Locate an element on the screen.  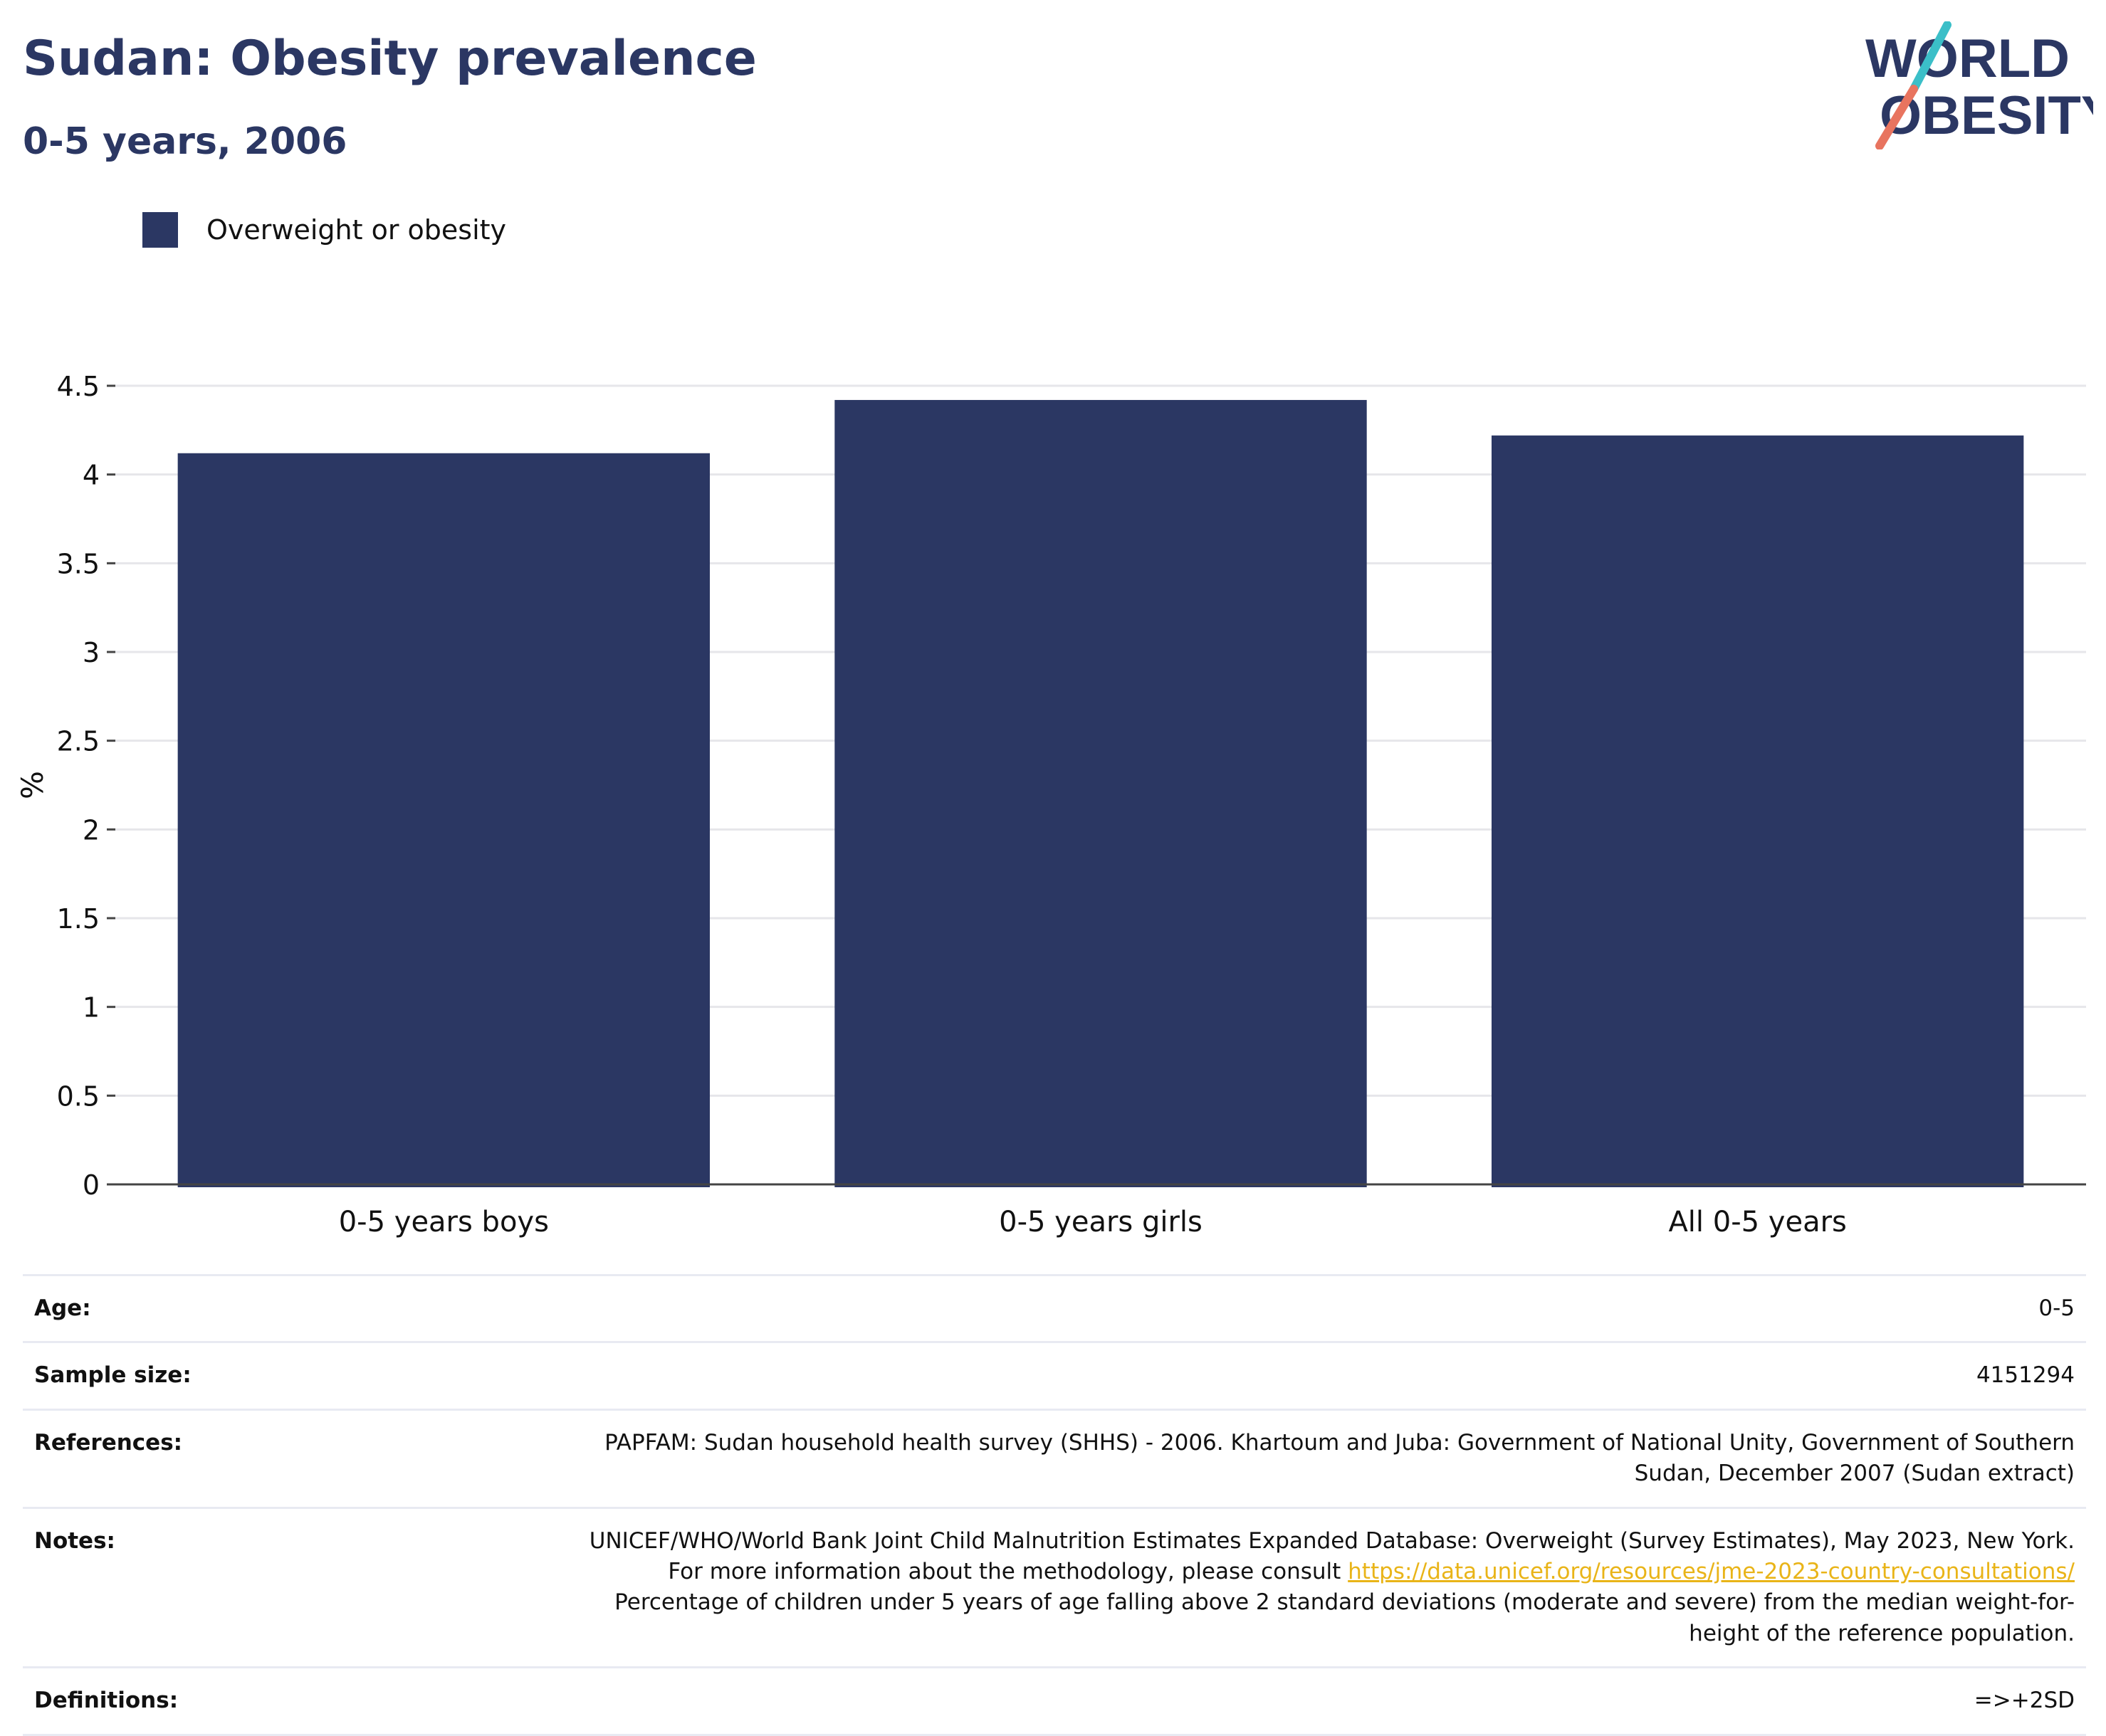
y-tick-label: 3.5 is located at coordinates (78, 563).